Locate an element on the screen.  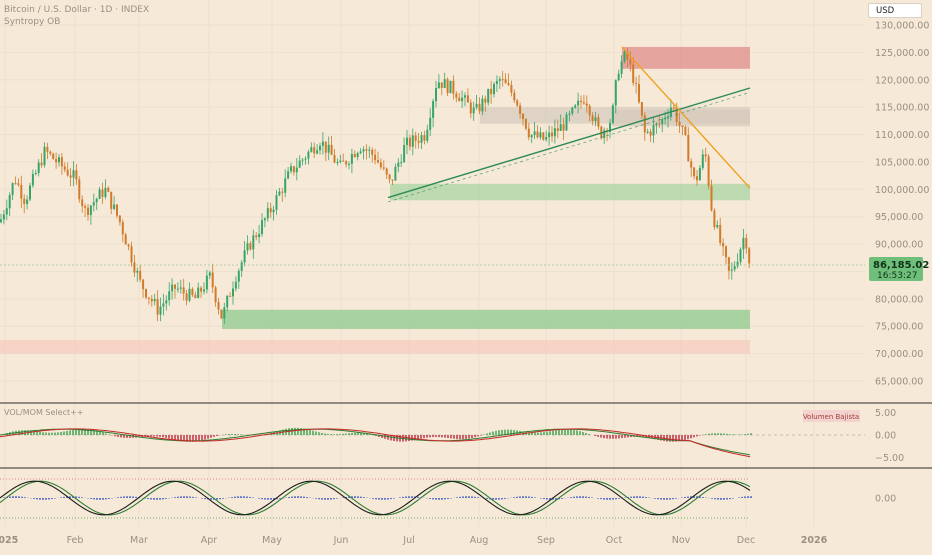
currency-selector: USD is located at coordinates (895, 10).